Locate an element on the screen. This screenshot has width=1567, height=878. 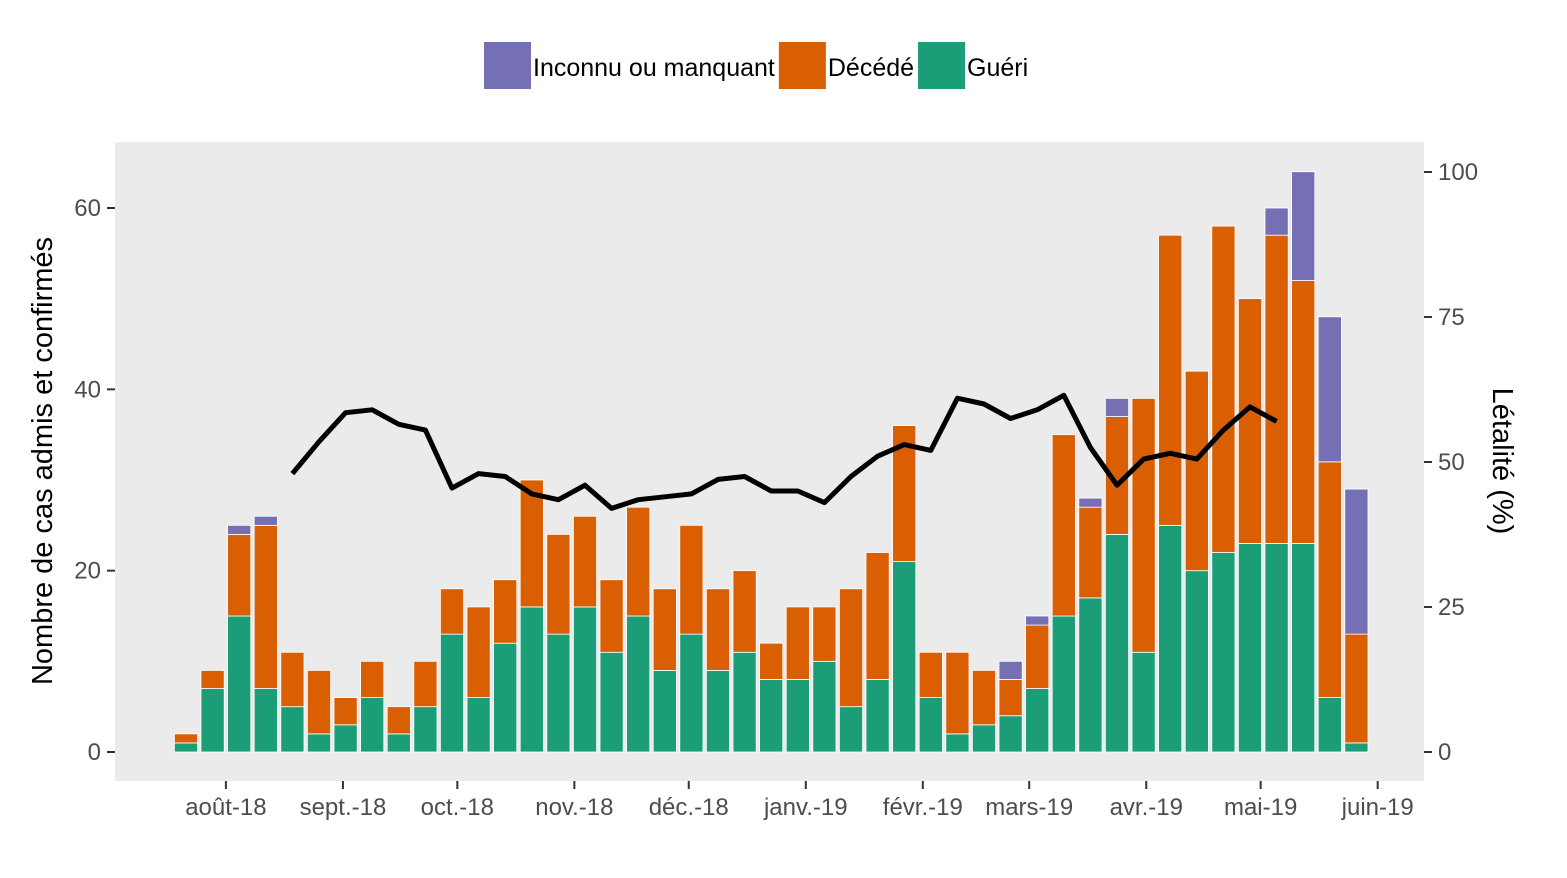
bar-d-c-d--11 is located at coordinates (478, 652).